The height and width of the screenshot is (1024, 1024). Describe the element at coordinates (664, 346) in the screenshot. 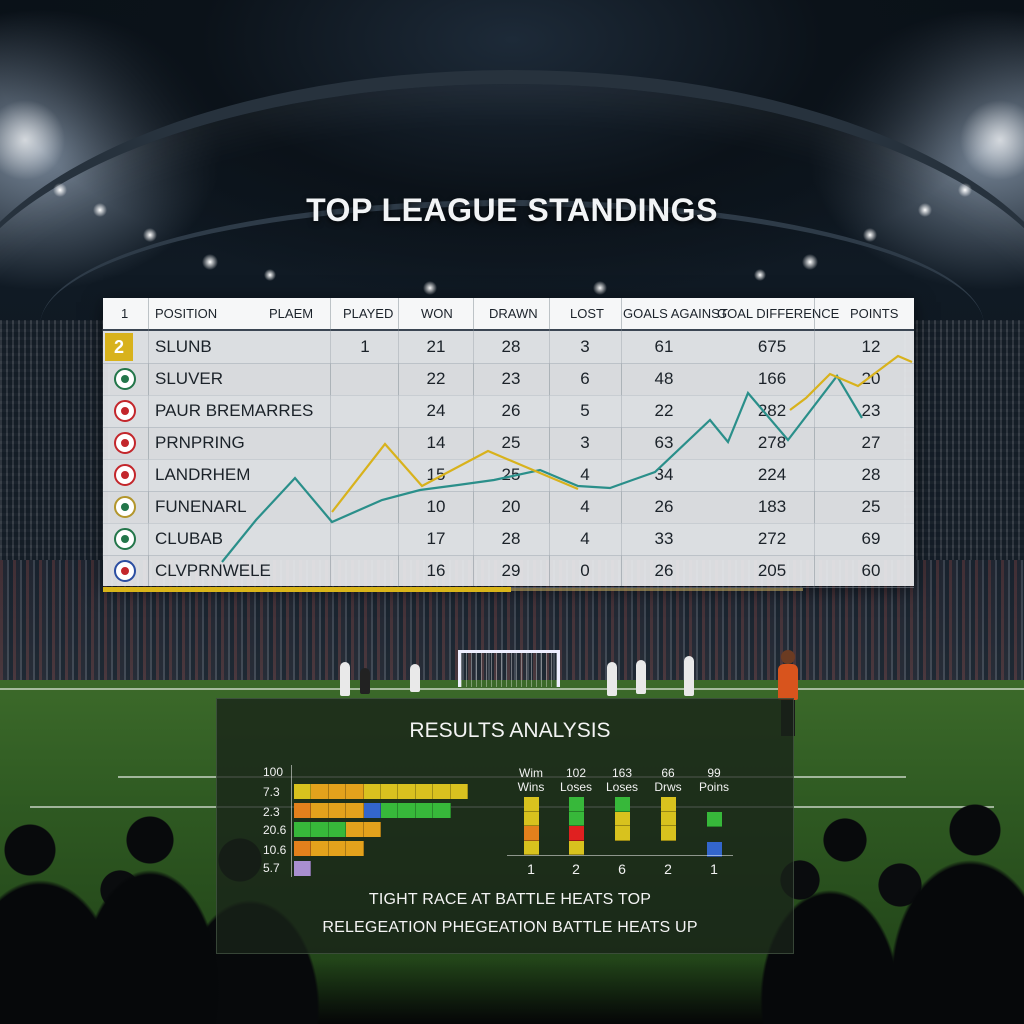

I see `cell-goals-against: 61` at that location.